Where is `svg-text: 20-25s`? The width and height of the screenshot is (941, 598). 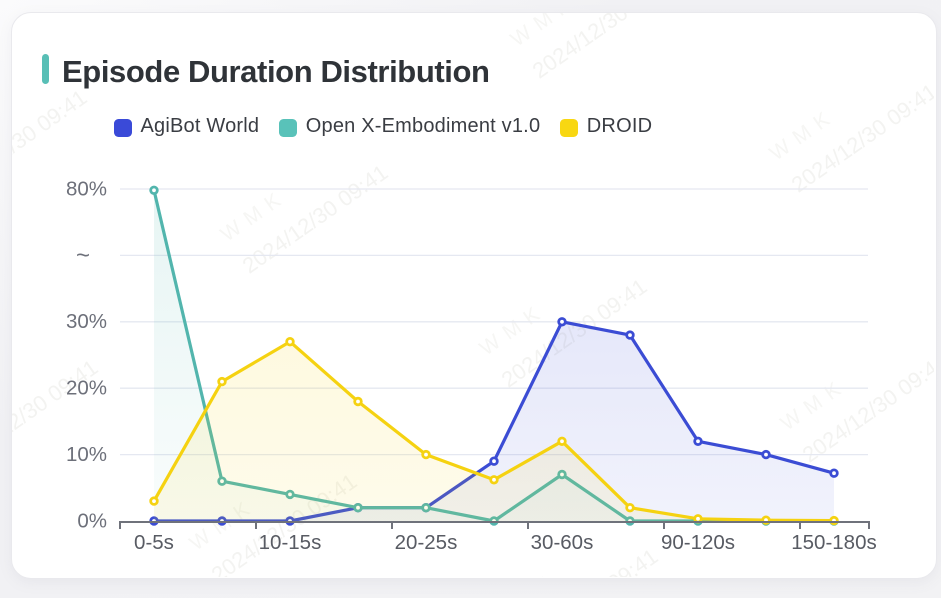
svg-text: 20-25s is located at coordinates (426, 542).